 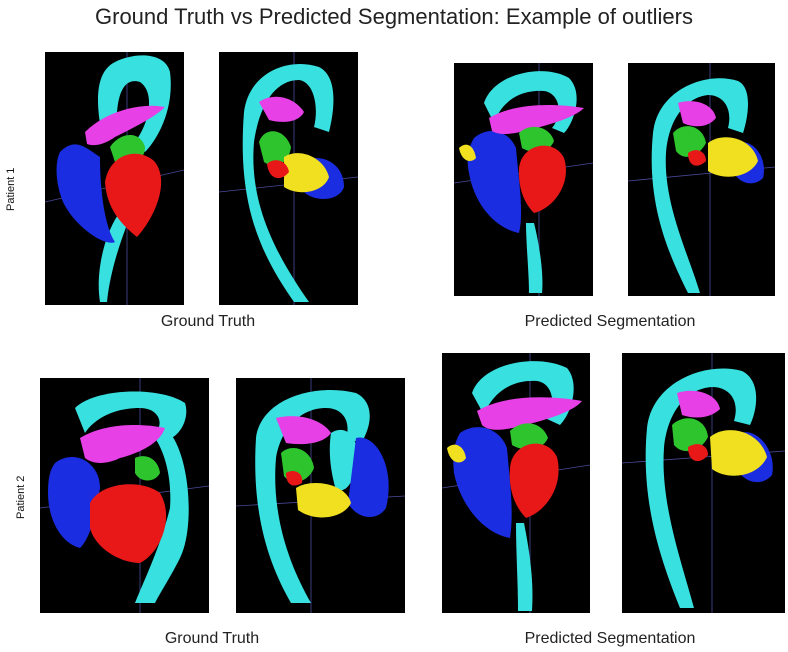 I want to click on heart-render-p2-pred-side, so click(x=703, y=483).